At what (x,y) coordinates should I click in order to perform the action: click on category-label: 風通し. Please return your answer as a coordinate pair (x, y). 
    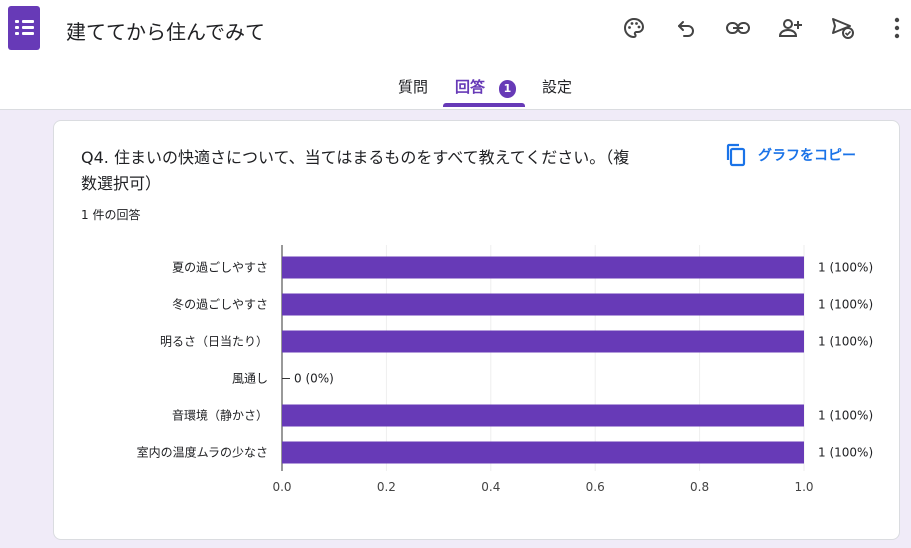
    Looking at the image, I should click on (250, 379).